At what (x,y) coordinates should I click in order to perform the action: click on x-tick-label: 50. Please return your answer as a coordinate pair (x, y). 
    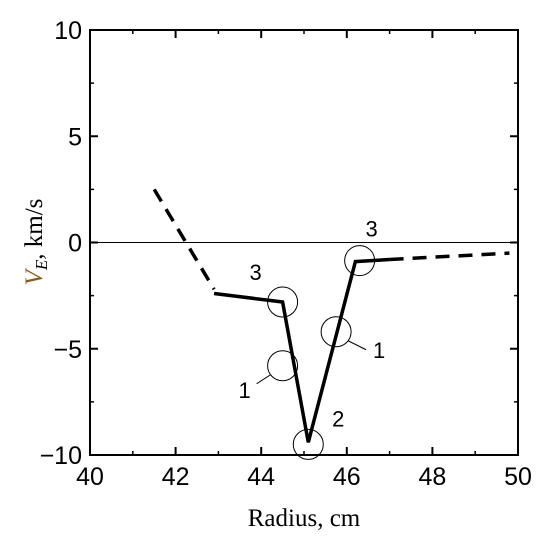
    Looking at the image, I should click on (518, 477).